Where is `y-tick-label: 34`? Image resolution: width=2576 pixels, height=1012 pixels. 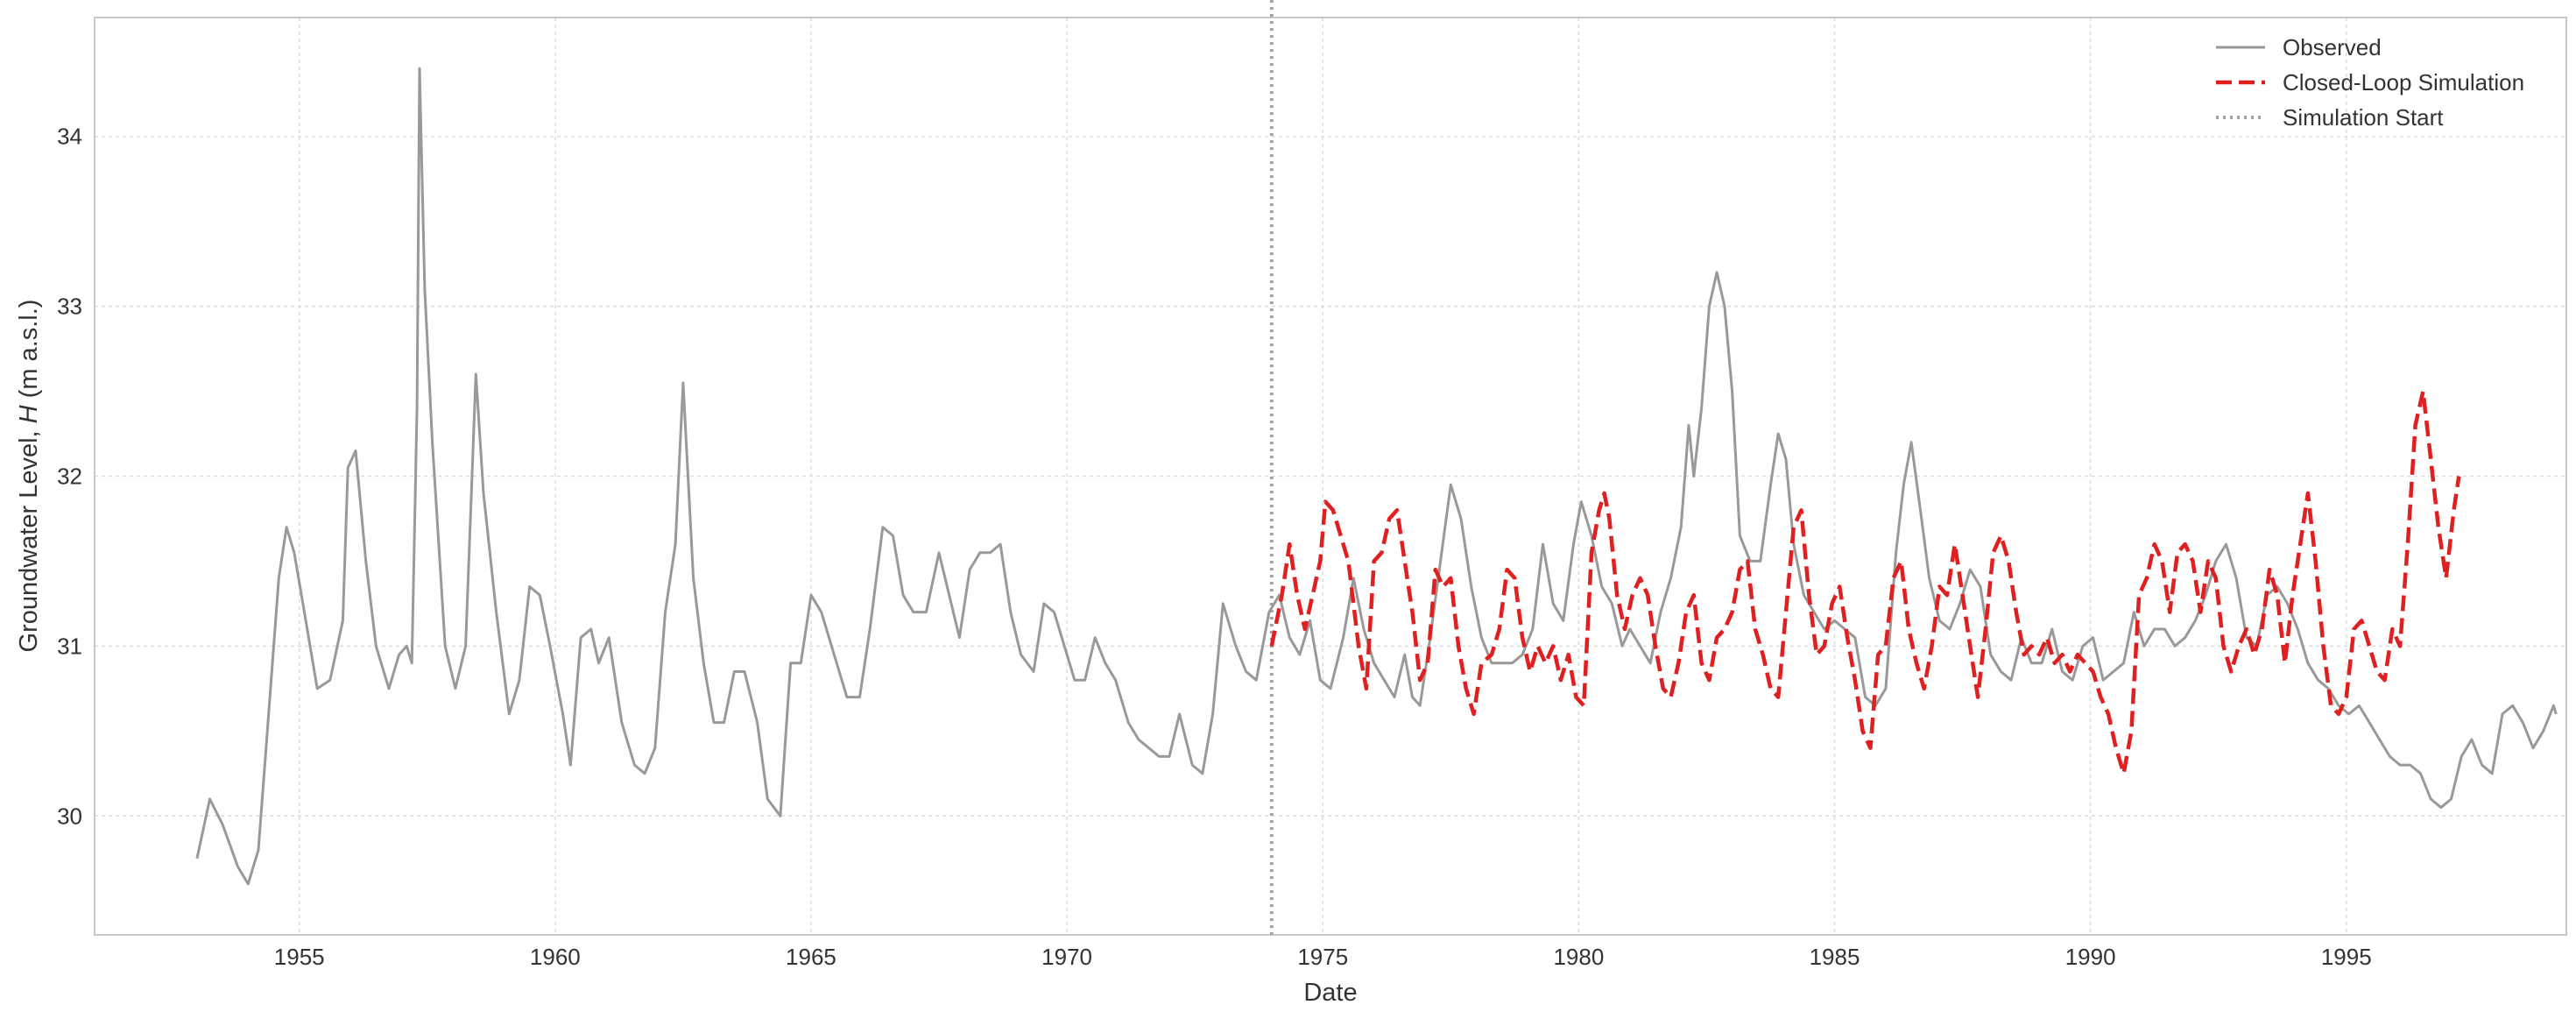
y-tick-label: 34 is located at coordinates (69, 137).